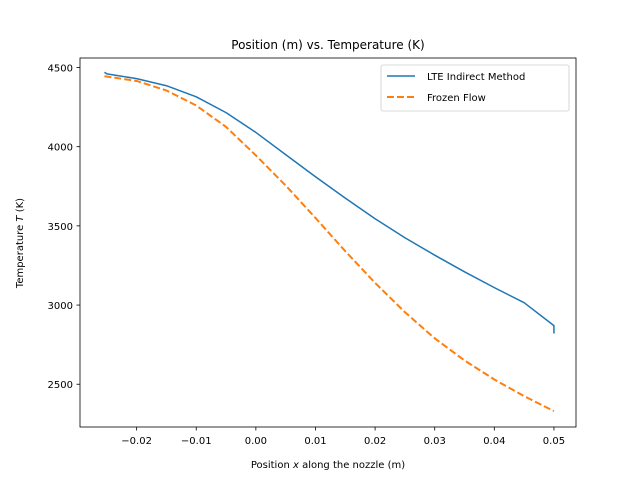 Image resolution: width=640 pixels, height=480 pixels. What do you see at coordinates (554, 441) in the screenshot?
I see `x-tick-label: 0.05` at bounding box center [554, 441].